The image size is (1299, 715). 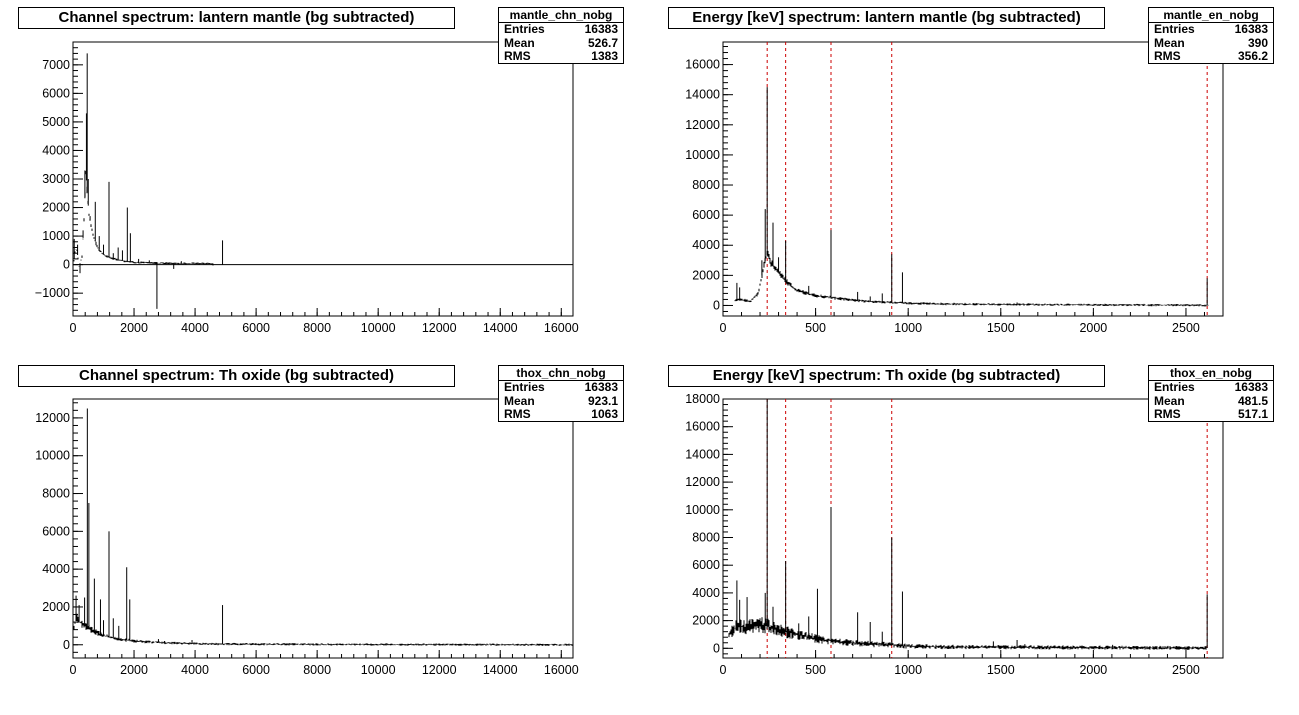 I want to click on x-tick-label: 1500, so click(x=1001, y=670).